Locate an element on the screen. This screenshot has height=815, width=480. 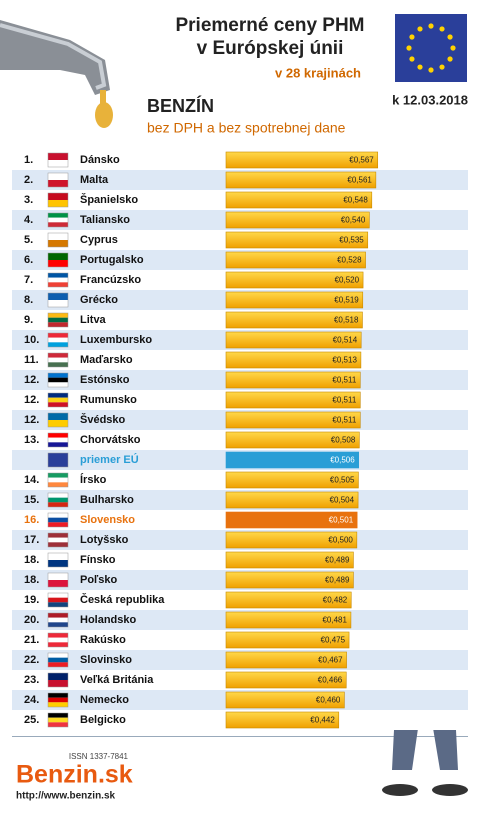
country-label: Cyprus is located at coordinates (99, 240).